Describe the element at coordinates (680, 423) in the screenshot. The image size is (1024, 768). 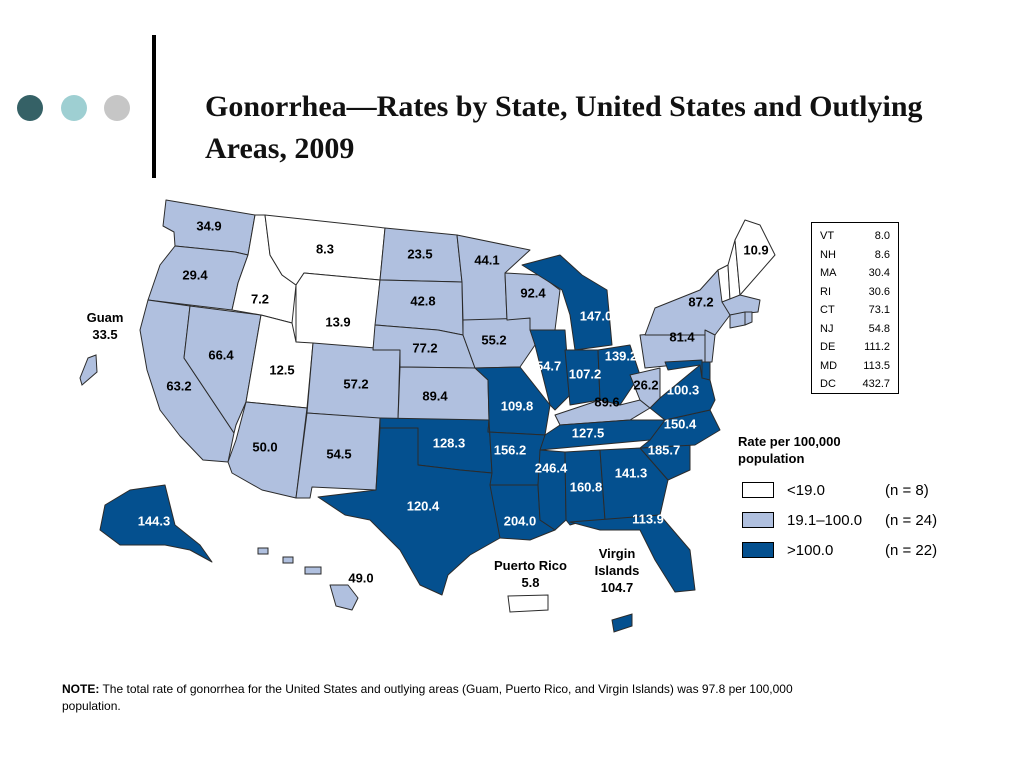
I see `state-value-NC: 150.4` at that location.